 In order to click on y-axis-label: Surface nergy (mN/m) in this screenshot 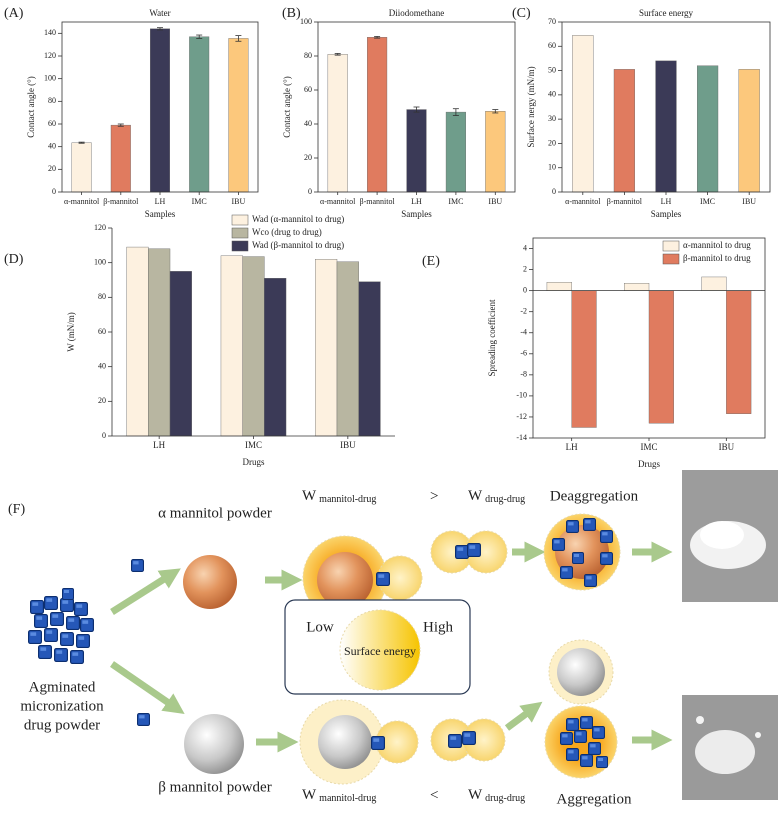, I will do `click(531, 106)`.